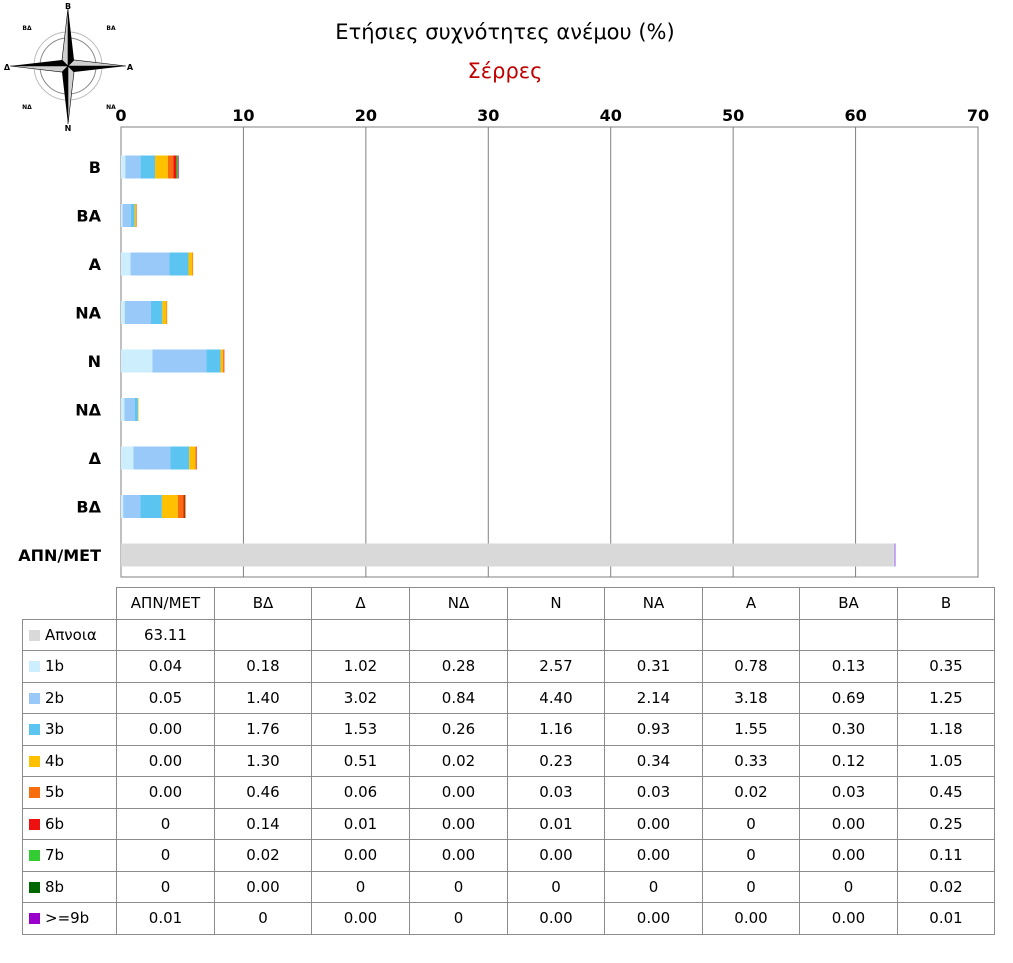 Image resolution: width=1013 pixels, height=963 pixels. Describe the element at coordinates (69, 855) in the screenshot. I see `legend-entry: 7b` at that location.